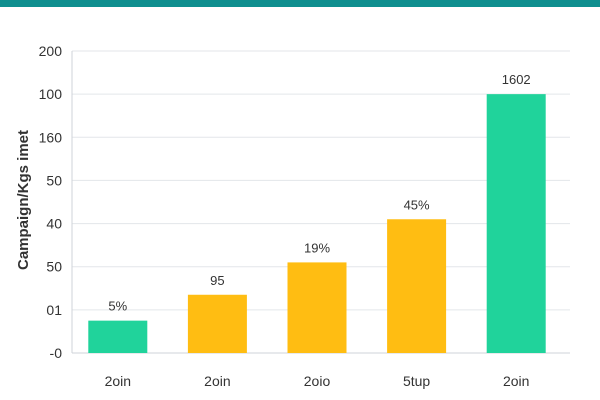 This screenshot has height=400, width=600. I want to click on x-tick-labels: 2oin 2oin 2oio 5tup 2oin, so click(317, 381).